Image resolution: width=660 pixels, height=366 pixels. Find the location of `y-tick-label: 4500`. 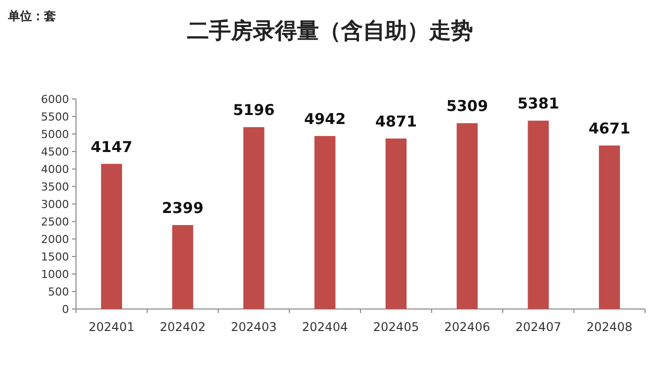

y-tick-label: 4500 is located at coordinates (55, 152).